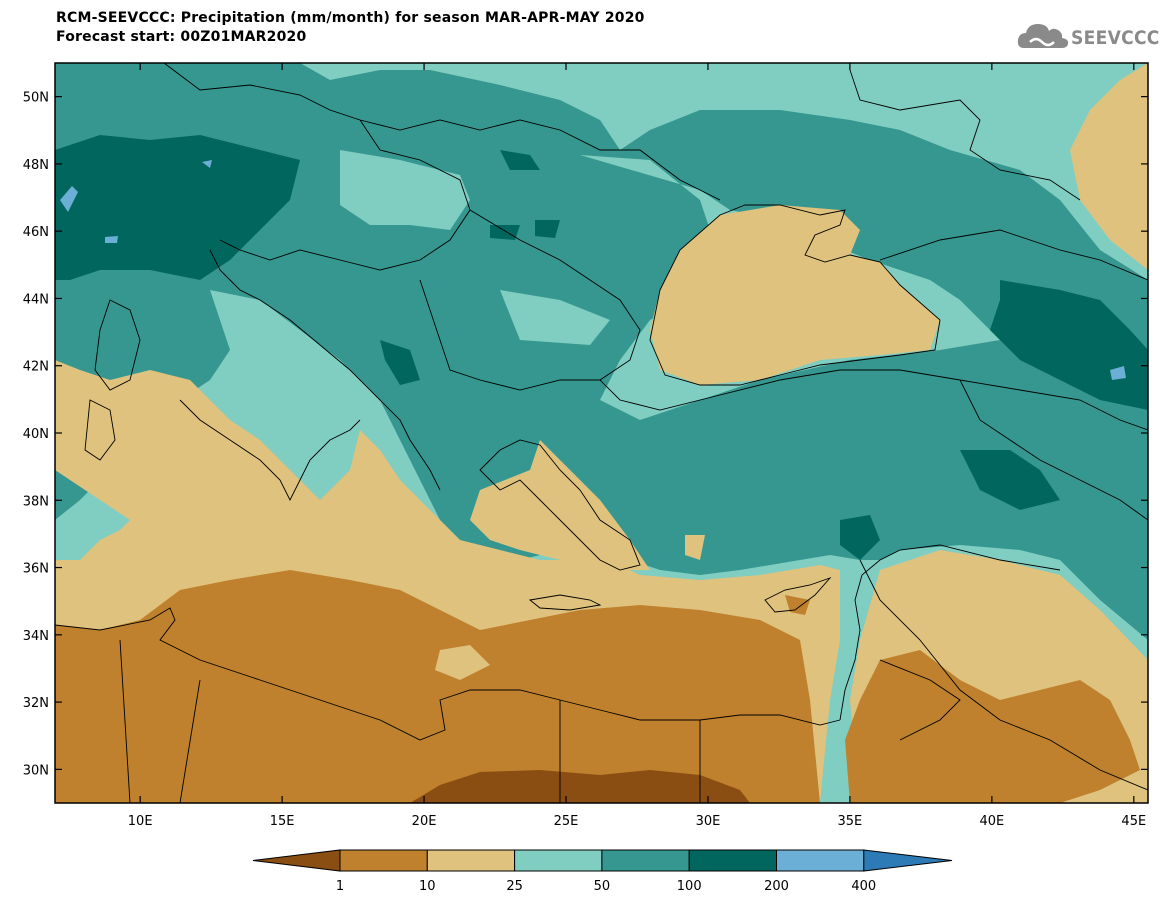 This screenshot has width=1165, height=907. Describe the element at coordinates (514, 886) in the screenshot. I see `colorbar-level-label: 25` at that location.